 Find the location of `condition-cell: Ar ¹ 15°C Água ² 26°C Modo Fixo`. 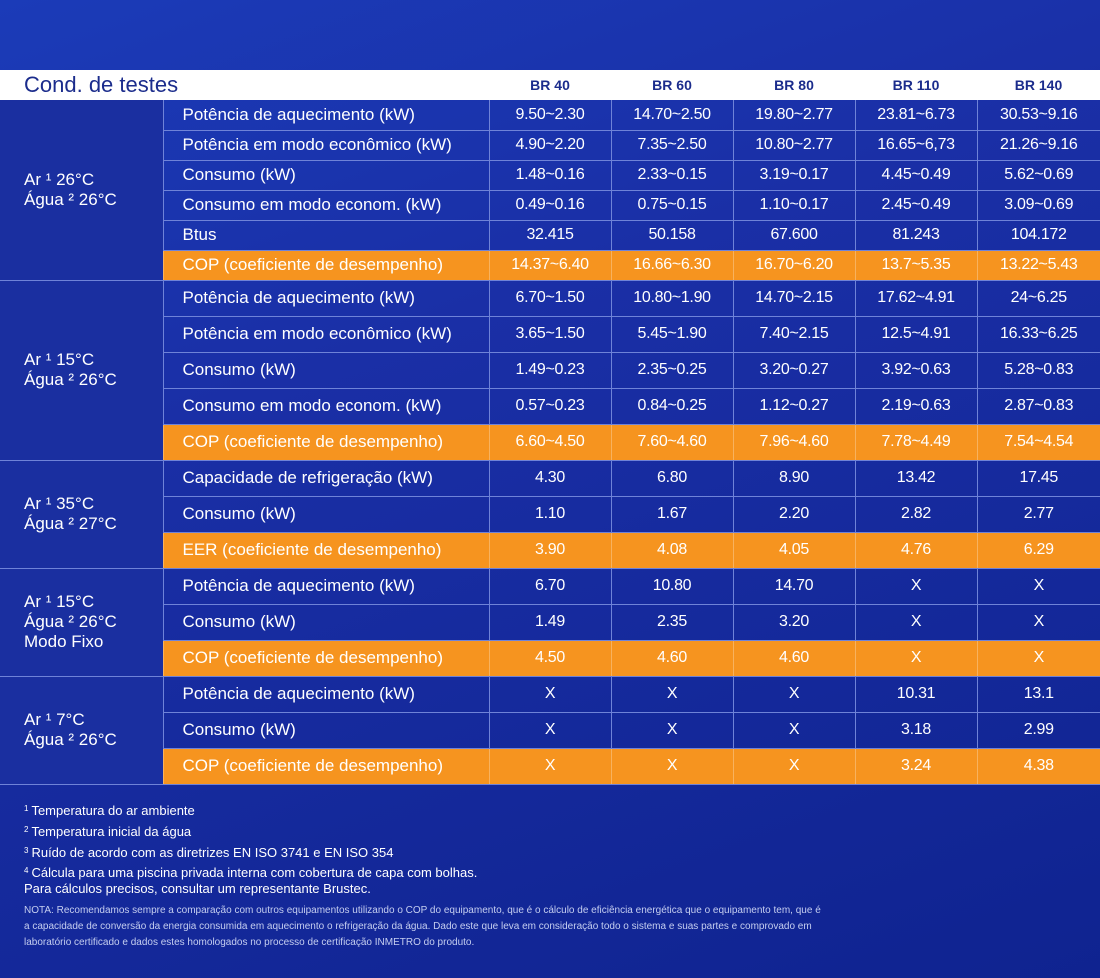

condition-cell: Ar ¹ 15°C Água ² 26°C Modo Fixo is located at coordinates (81, 622).